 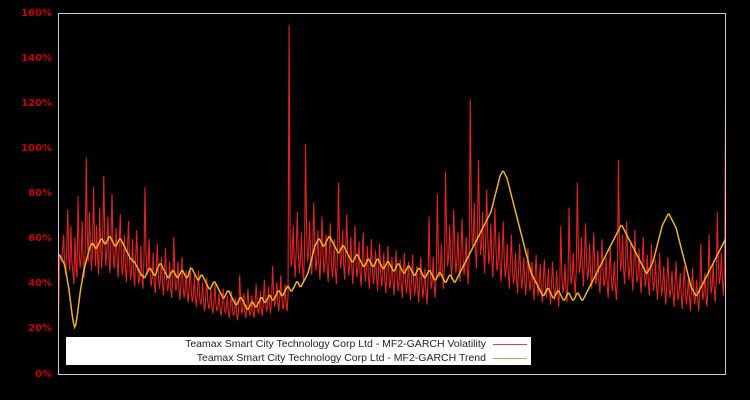 What do you see at coordinates (26, 200) in the screenshot?
I see `y-axis-tick-labels: 160% 140% 120% 100% 80% 60% 40% 20% 0%` at bounding box center [26, 200].